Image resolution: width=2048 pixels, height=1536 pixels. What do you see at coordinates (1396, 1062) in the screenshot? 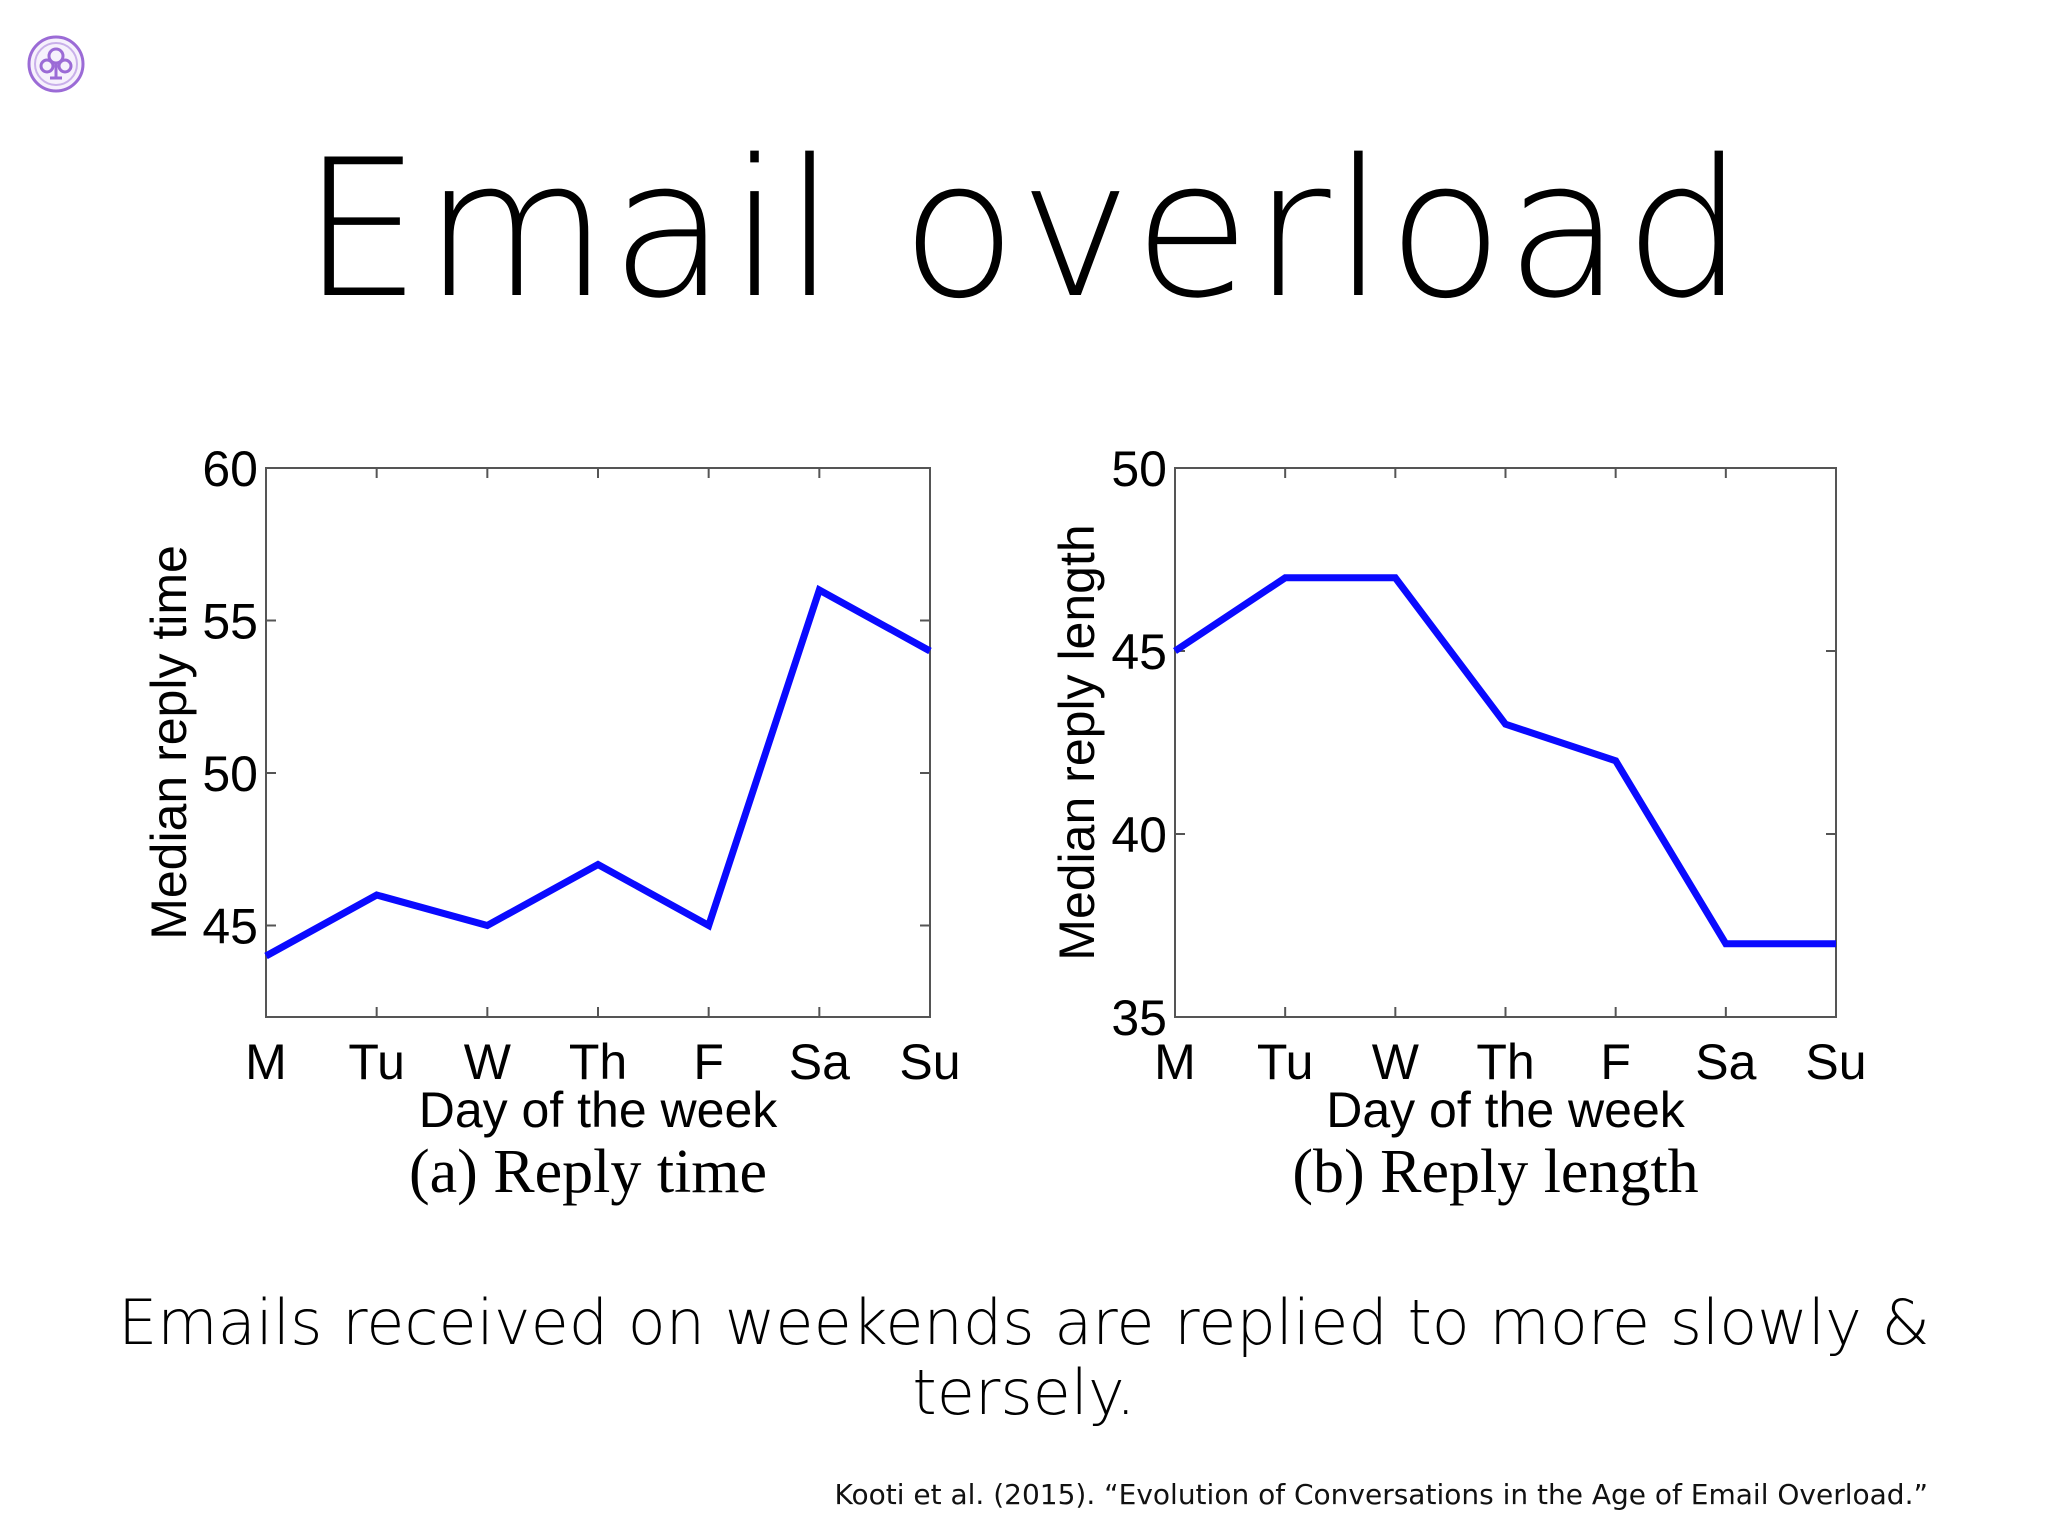
I see `chart-b-x-tick-label: W` at bounding box center [1396, 1062].